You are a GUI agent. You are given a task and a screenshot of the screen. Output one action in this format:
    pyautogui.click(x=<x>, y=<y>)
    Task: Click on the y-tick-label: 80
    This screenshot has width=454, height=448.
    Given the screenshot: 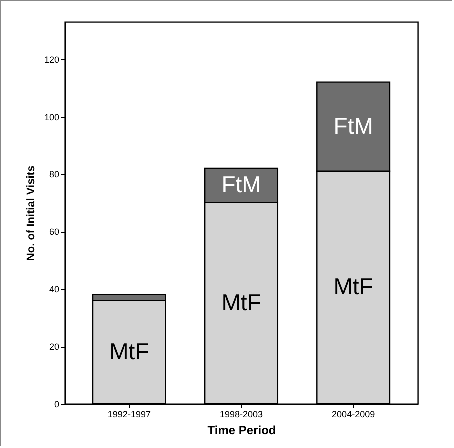 What is the action you would take?
    pyautogui.click(x=54, y=175)
    